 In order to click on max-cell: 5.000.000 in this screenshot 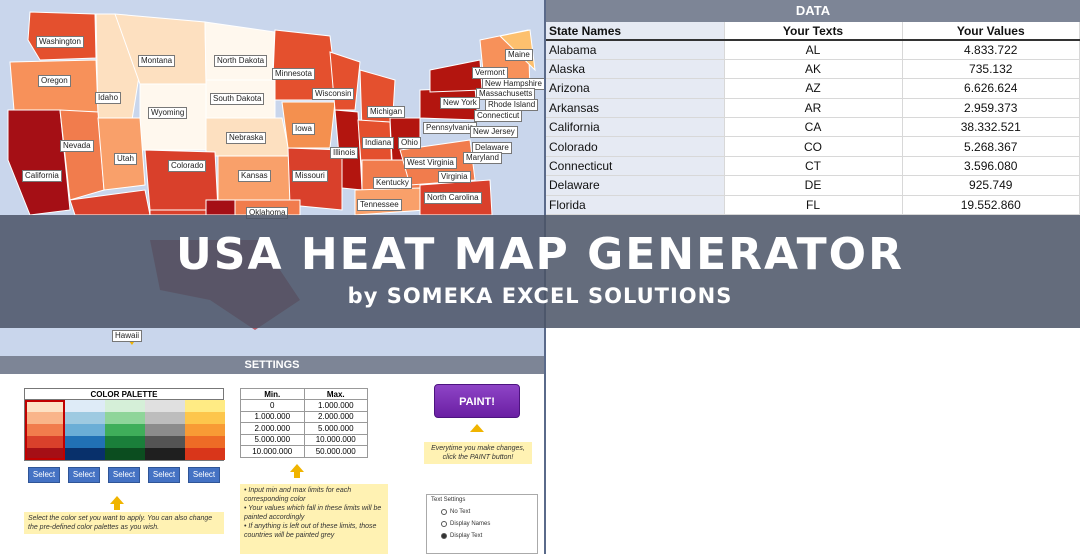, I will do `click(335, 428)`.